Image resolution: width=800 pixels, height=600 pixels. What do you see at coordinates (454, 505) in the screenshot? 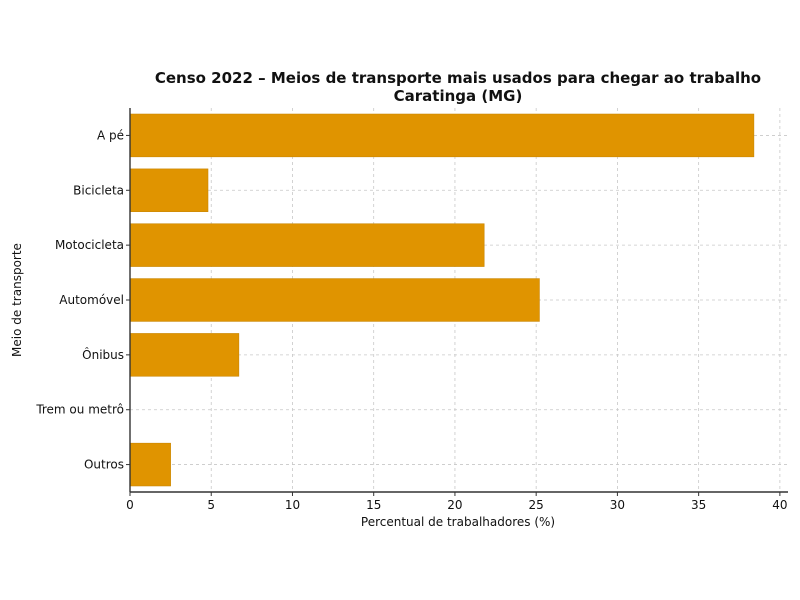
I see `x-tick-label-4: 20` at bounding box center [454, 505].